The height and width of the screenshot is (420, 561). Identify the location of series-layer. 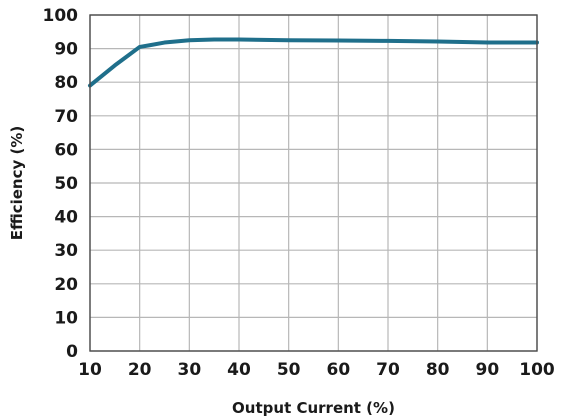
(313, 62).